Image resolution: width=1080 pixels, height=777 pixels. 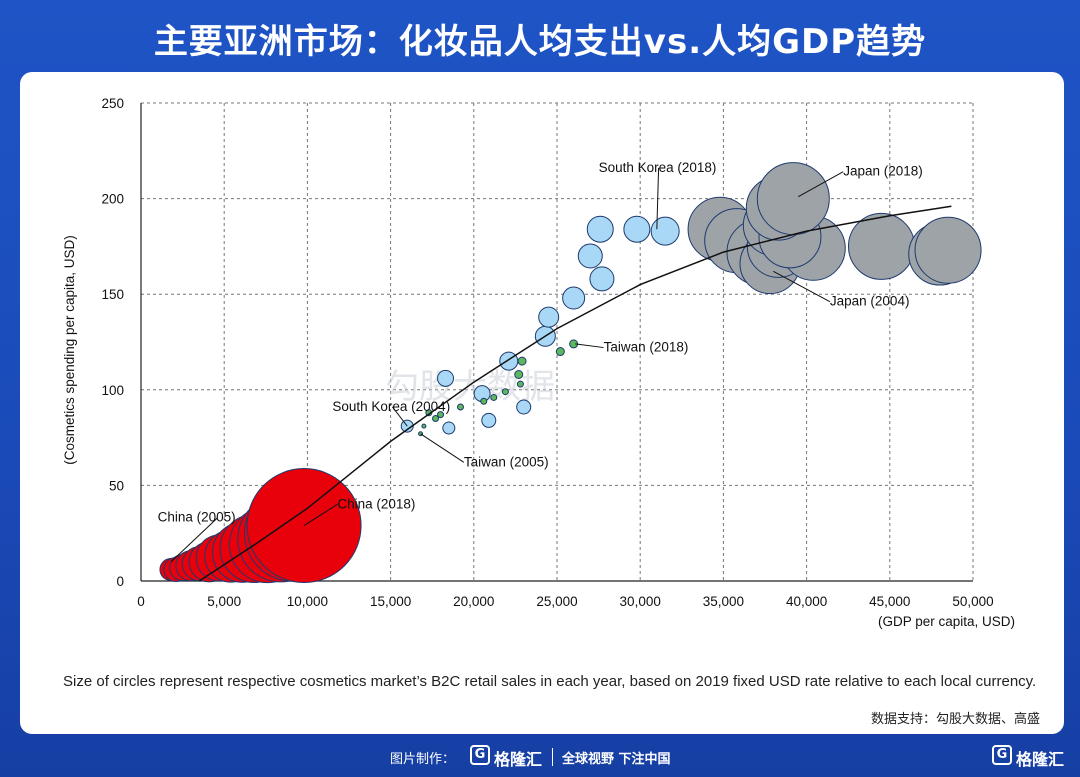 What do you see at coordinates (390, 601) in the screenshot?
I see `x-tick-label: 15,000` at bounding box center [390, 601].